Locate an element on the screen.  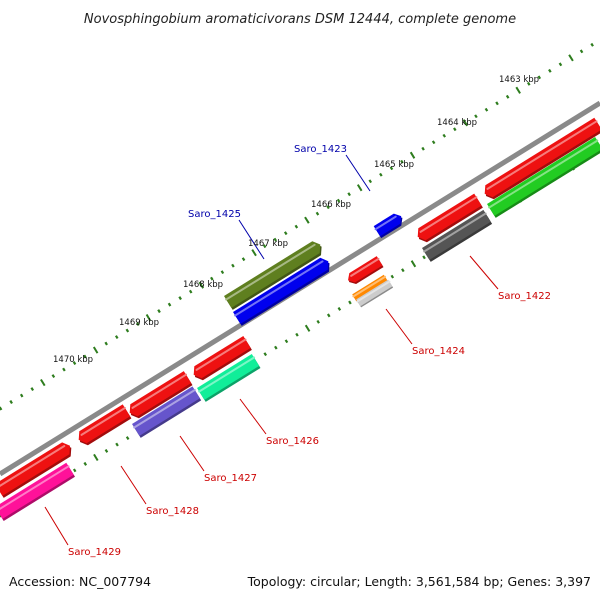
kbp-label-1468: 1468 kbp is located at coordinates (203, 285).